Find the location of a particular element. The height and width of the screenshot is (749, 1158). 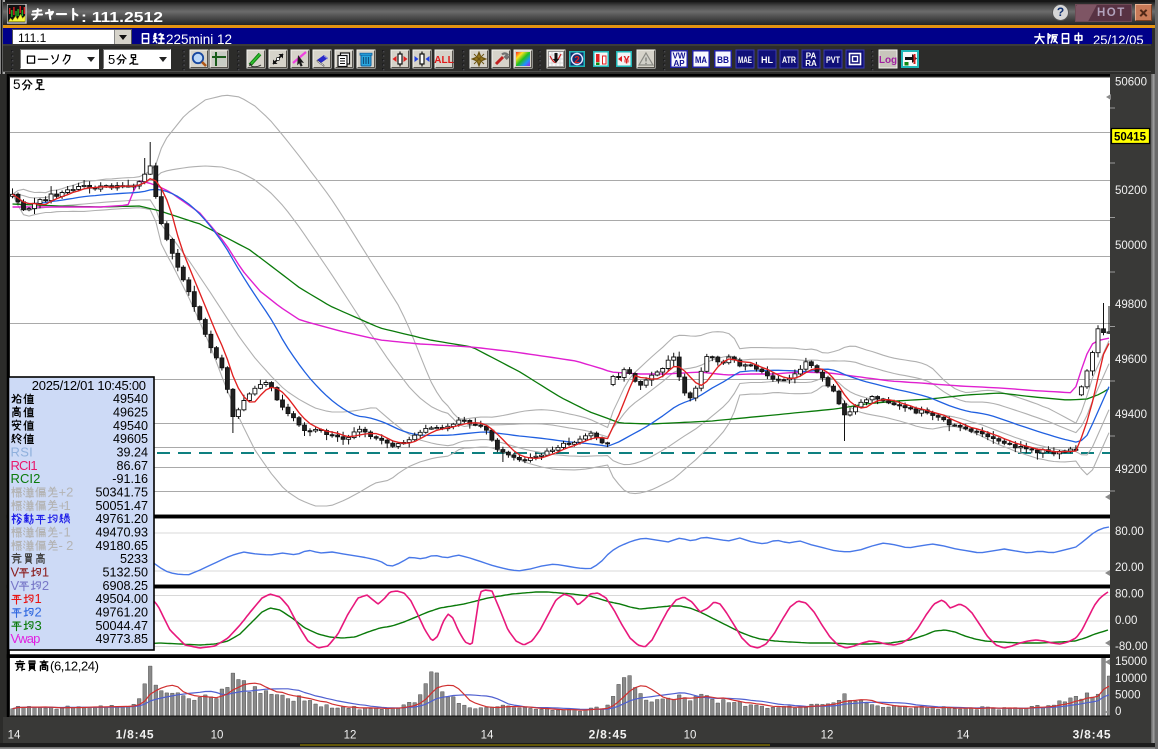

svg-text: PA is located at coordinates (811, 56).